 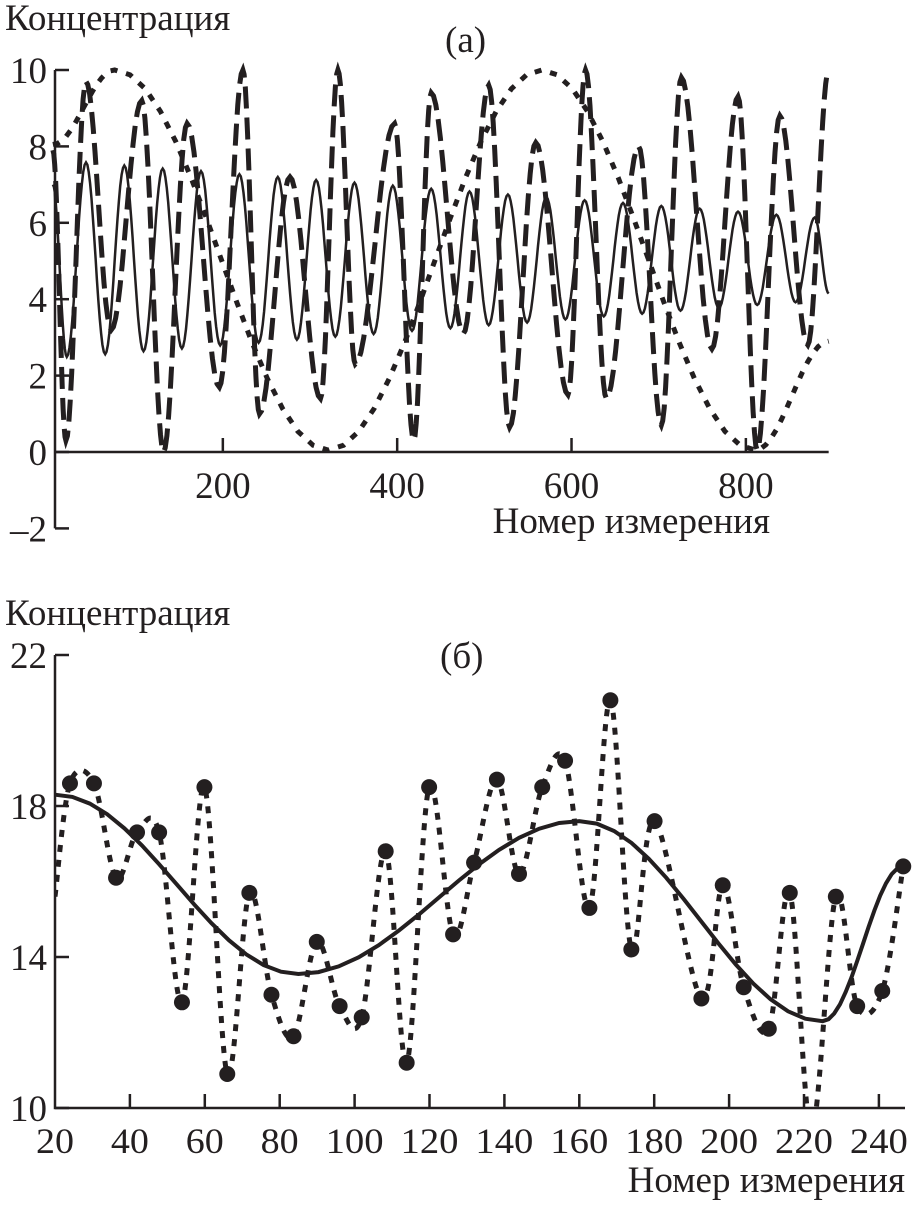 What do you see at coordinates (38, 224) in the screenshot?
I see `panel-a-y-tick-label: 6` at bounding box center [38, 224].